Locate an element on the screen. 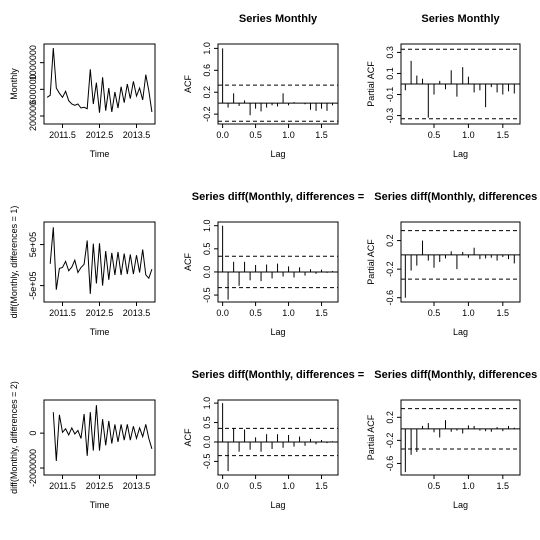  y-tick-label: -2000000 is located at coordinates (33, 468).